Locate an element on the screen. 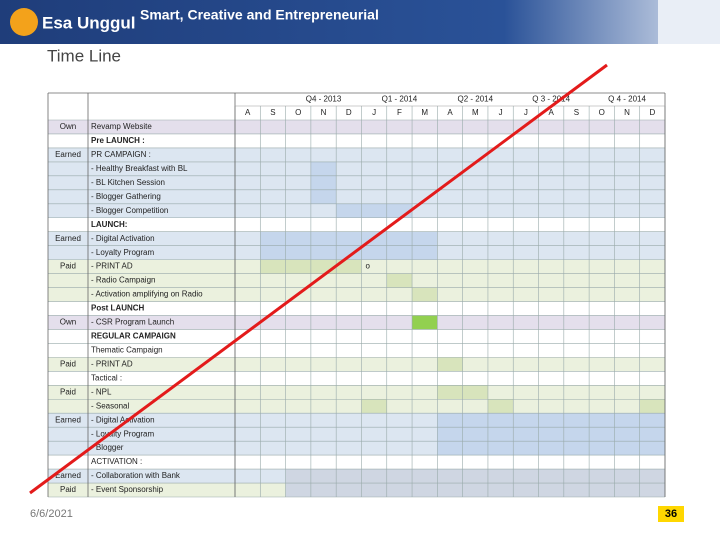  header-bar is located at coordinates (360, 22).